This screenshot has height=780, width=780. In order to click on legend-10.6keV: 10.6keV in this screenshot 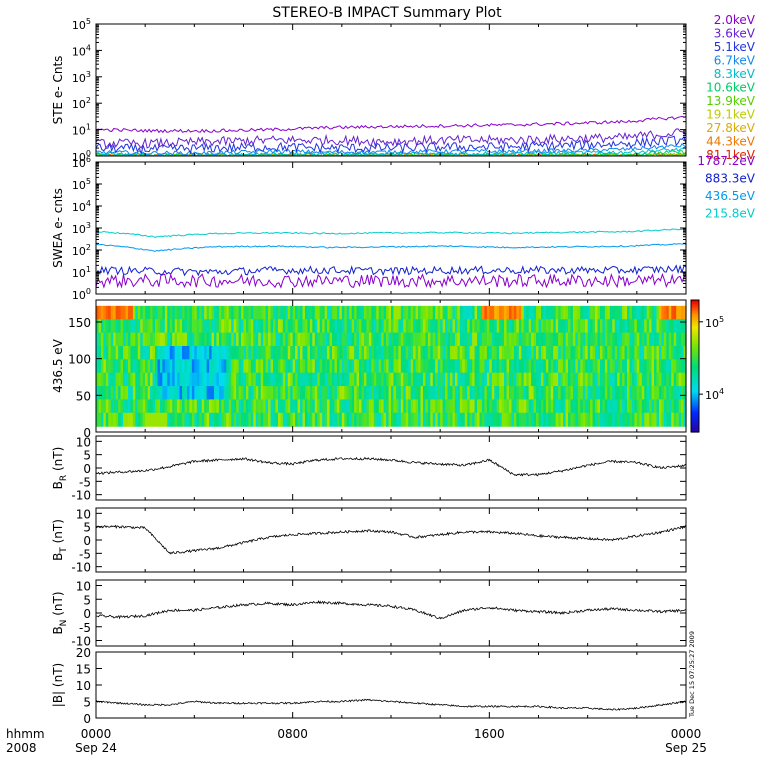, I will do `click(731, 88)`.